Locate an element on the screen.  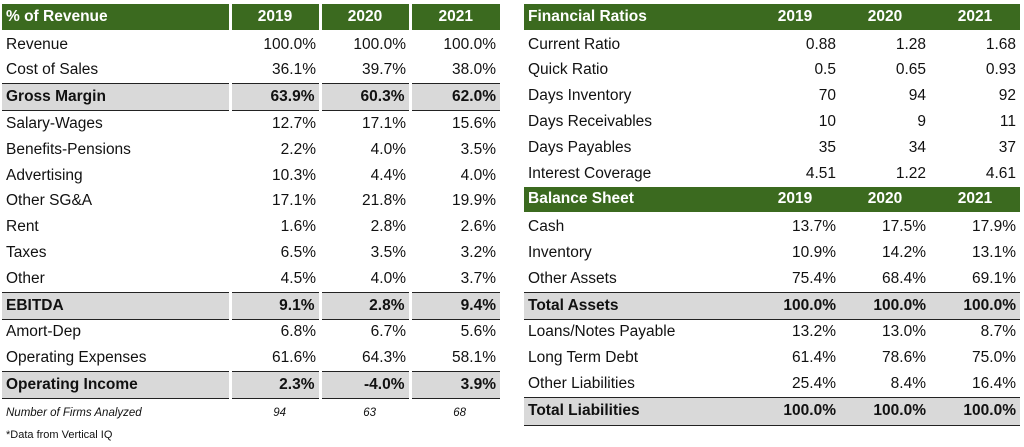
cell-value: 68.4% is located at coordinates (904, 278).